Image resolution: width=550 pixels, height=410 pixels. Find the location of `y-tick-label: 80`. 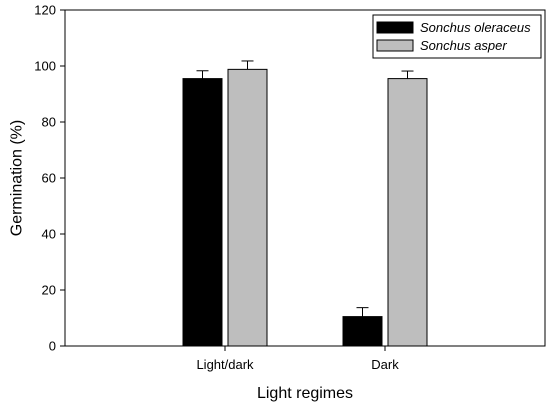

y-tick-label: 80 is located at coordinates (49, 122).